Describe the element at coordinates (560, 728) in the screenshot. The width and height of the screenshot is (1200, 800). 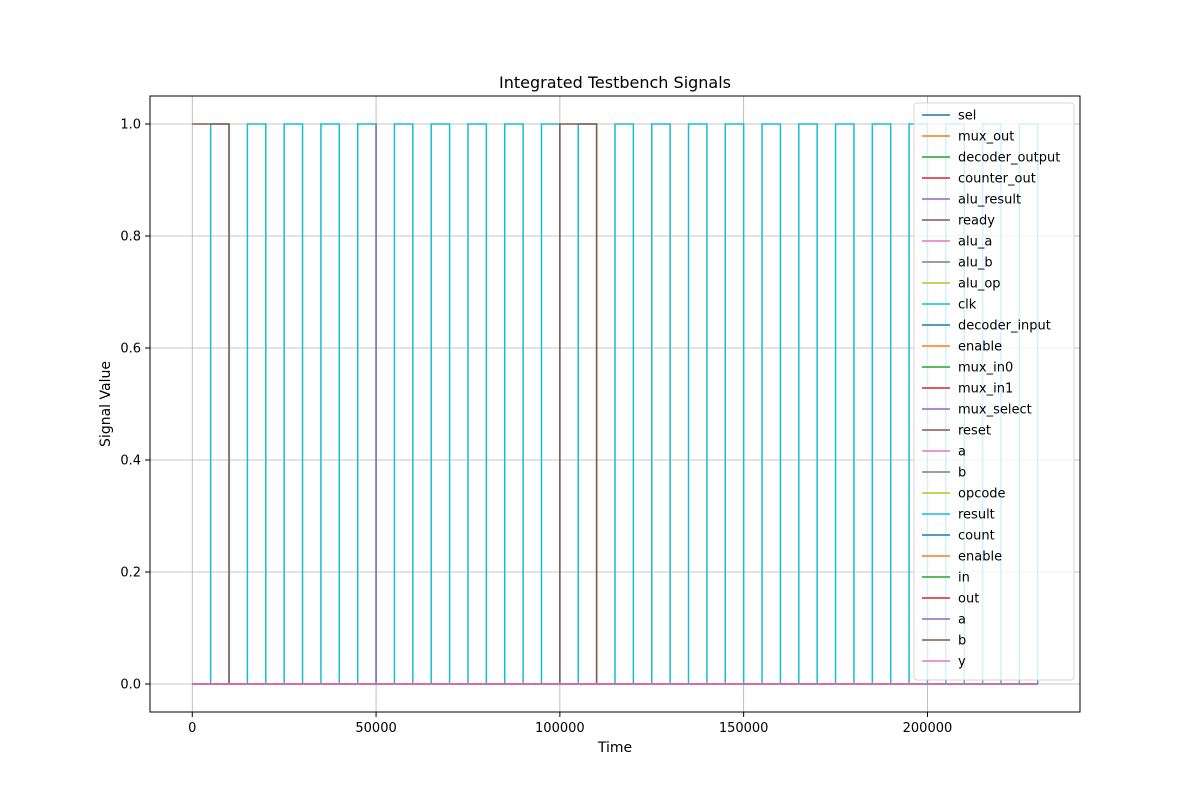
I see `x-tick-label: 100000` at that location.